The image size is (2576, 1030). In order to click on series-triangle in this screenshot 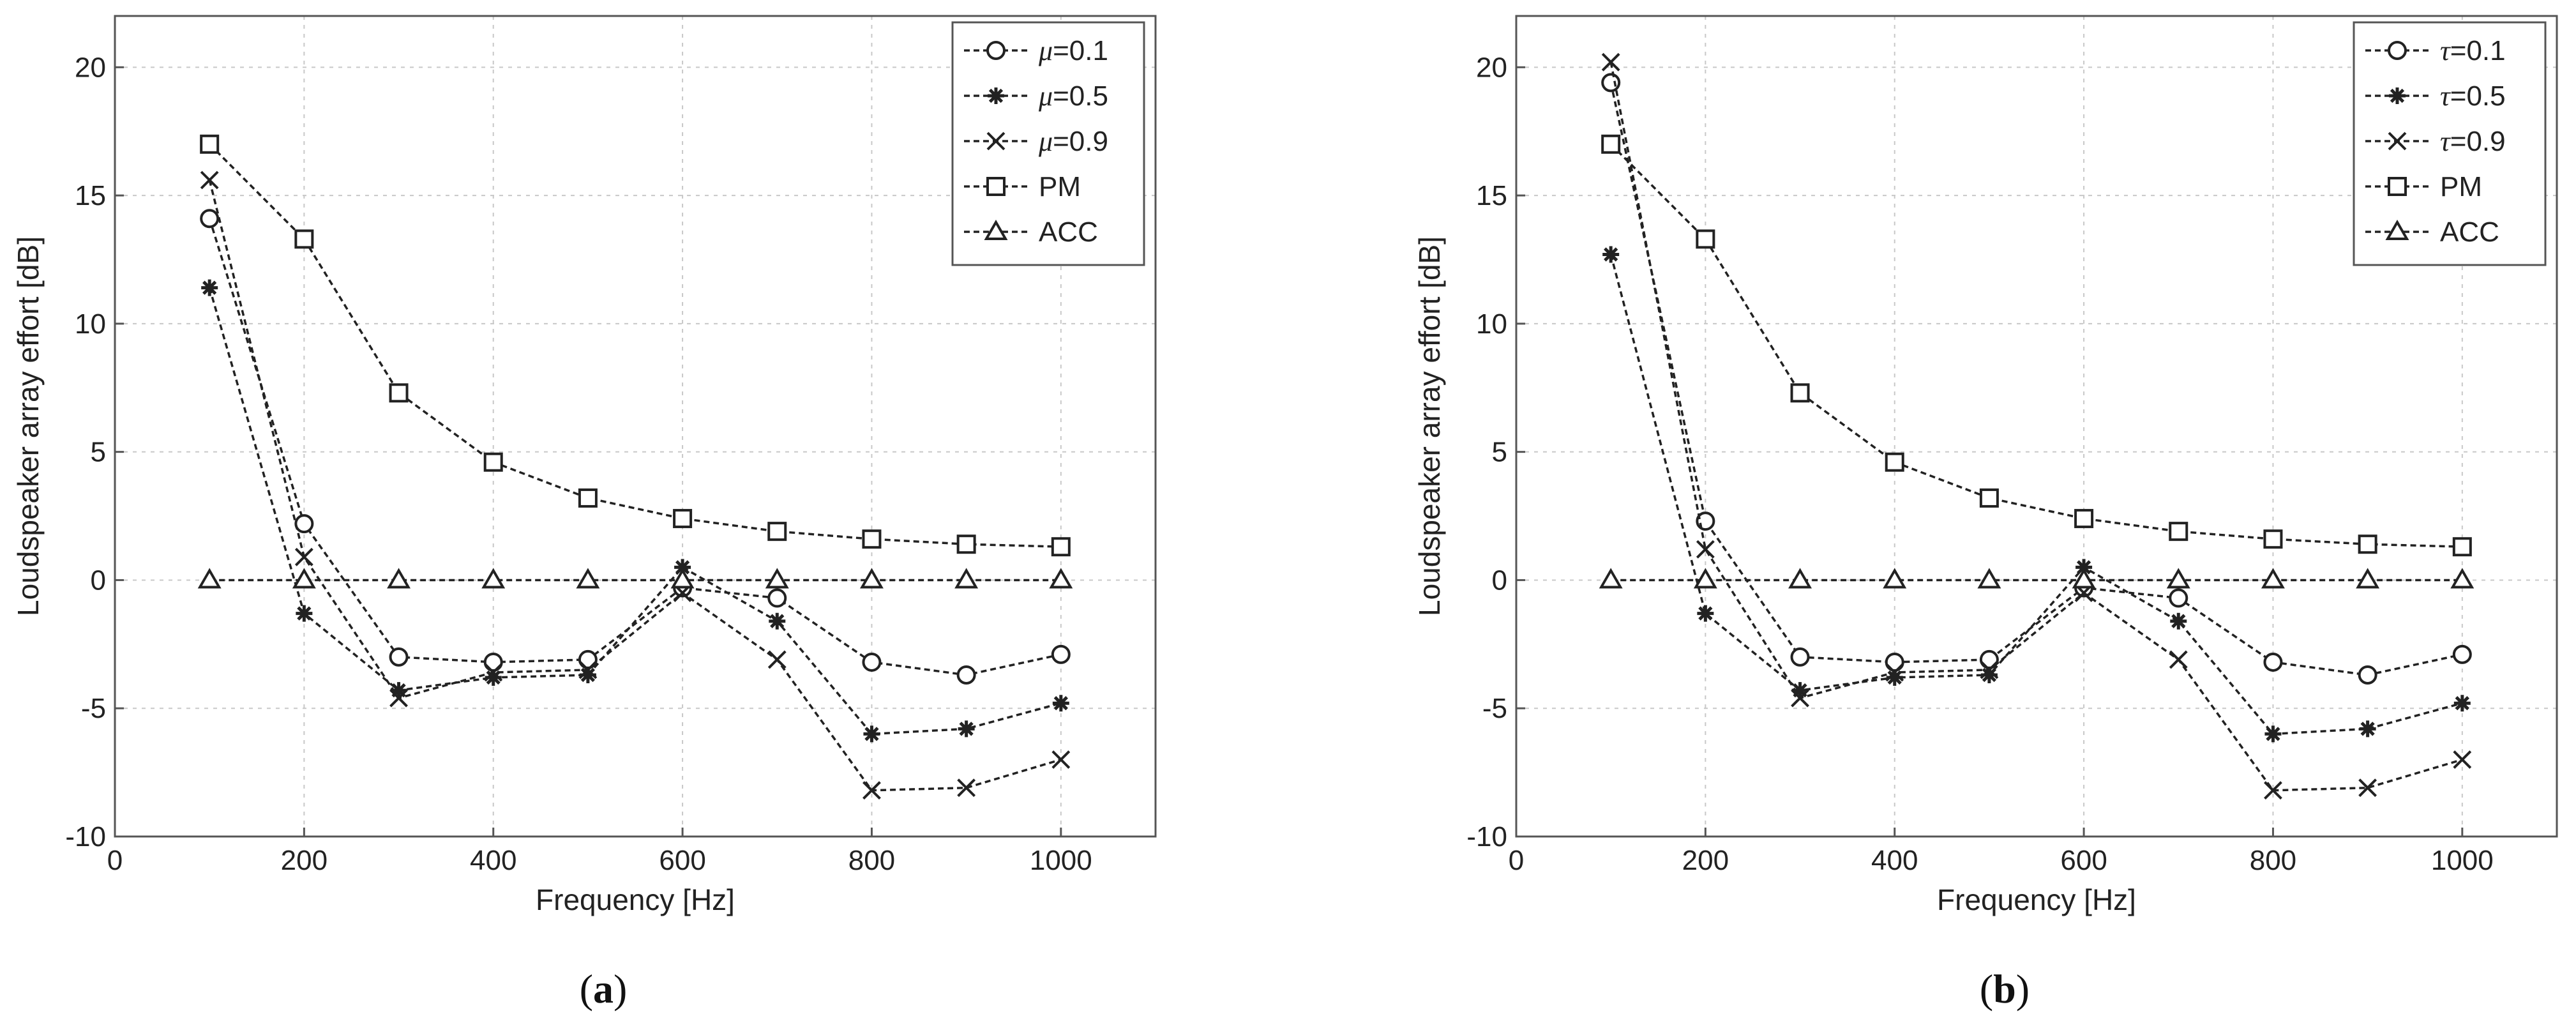, I will do `click(635, 578)`.